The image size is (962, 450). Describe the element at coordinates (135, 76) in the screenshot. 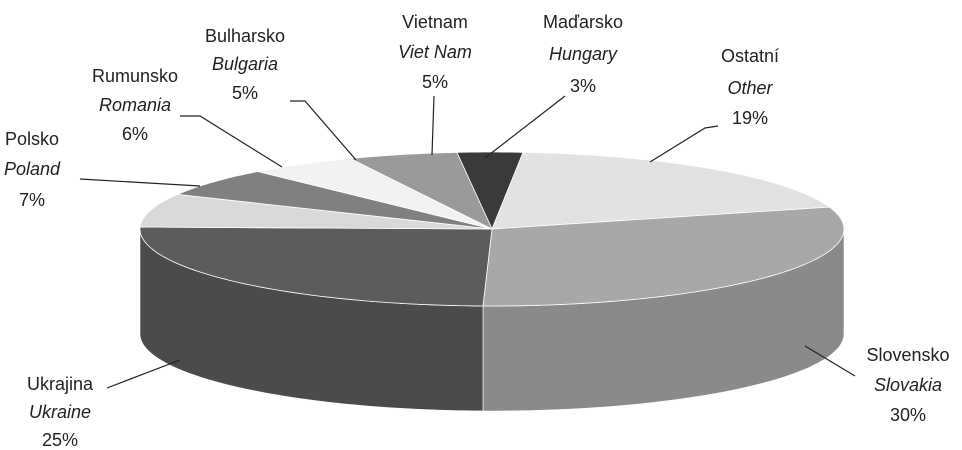

I see `category-label: Rumunsko` at that location.